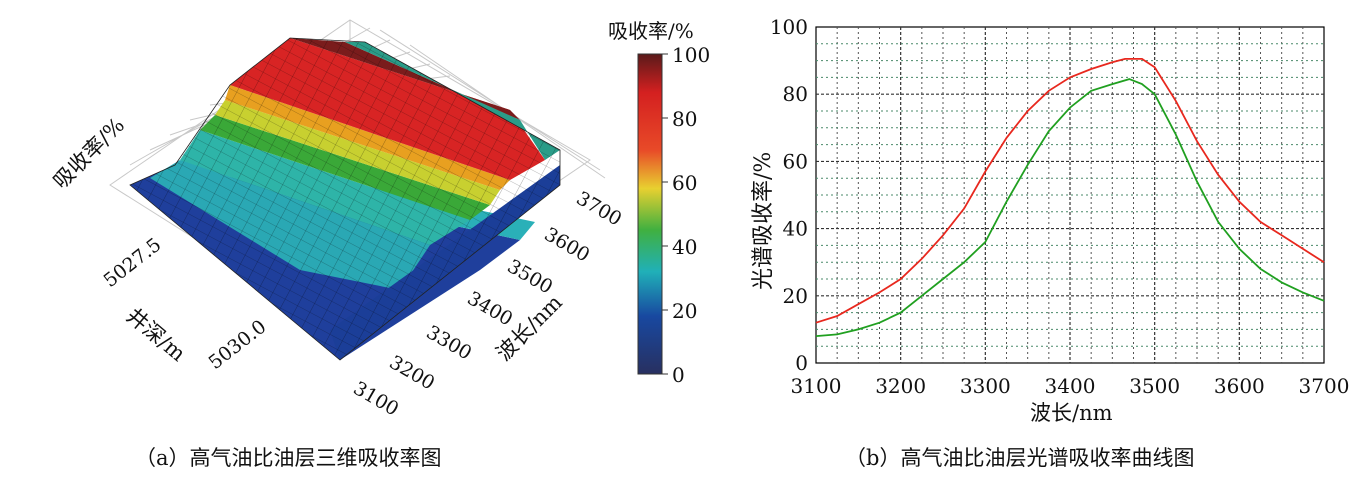  What do you see at coordinates (490, 308) in the screenshot?
I see `wl-tick: 3400` at bounding box center [490, 308].